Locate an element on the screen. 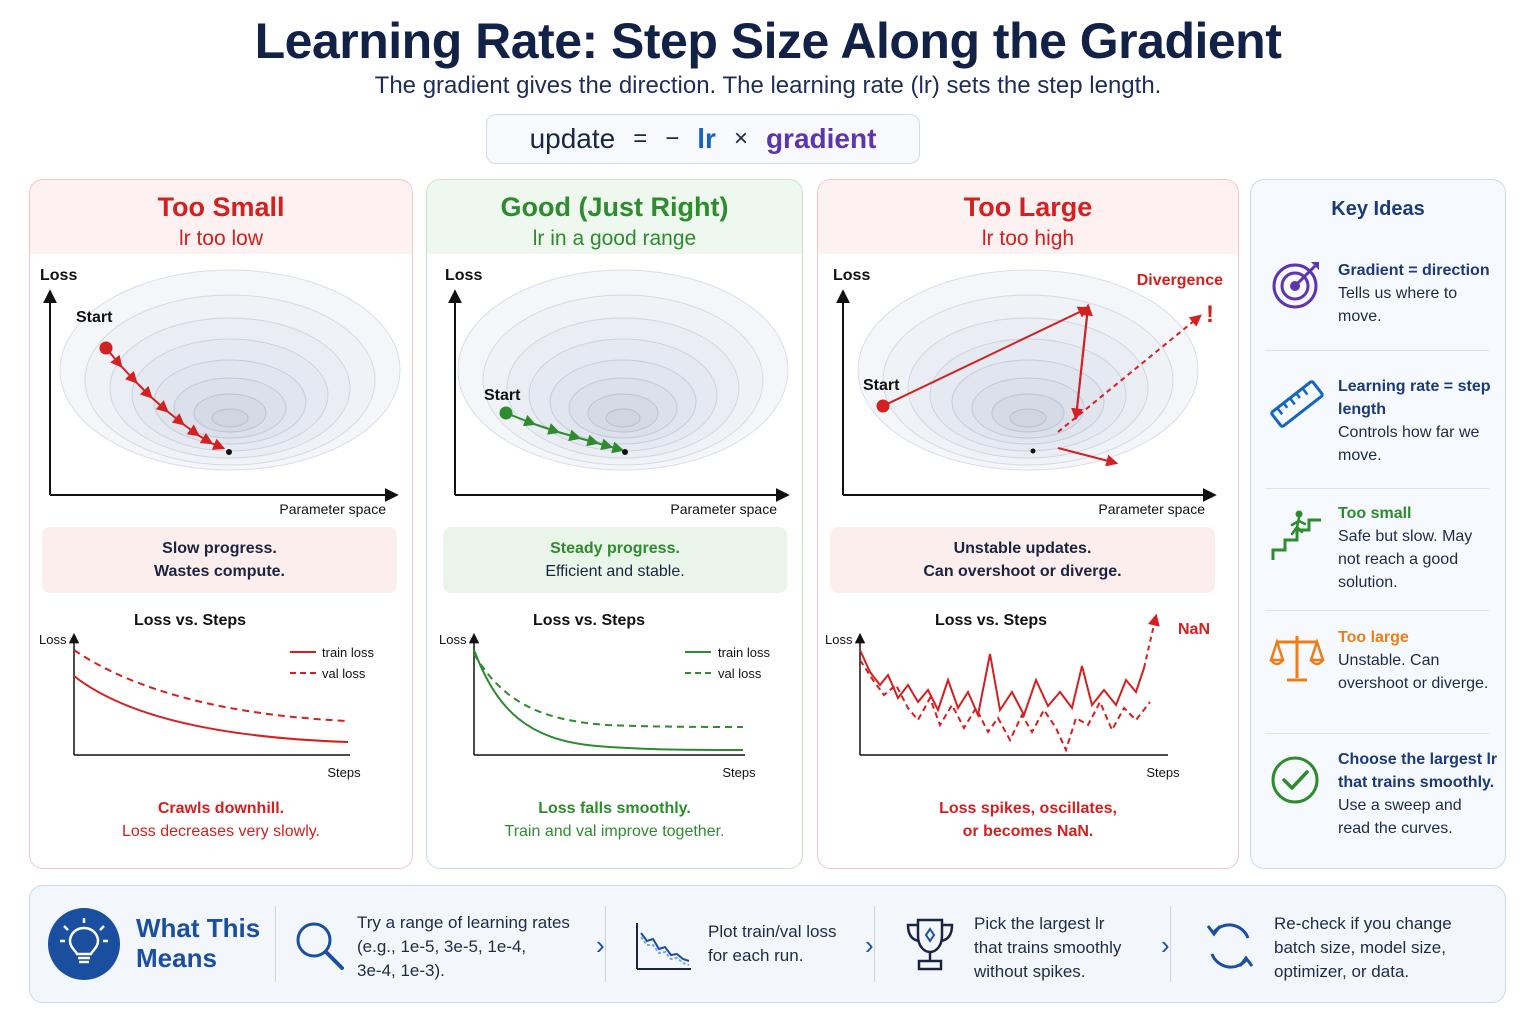 This screenshot has width=1536, height=1024. panel-title: Good (Just Right) is located at coordinates (614, 207).